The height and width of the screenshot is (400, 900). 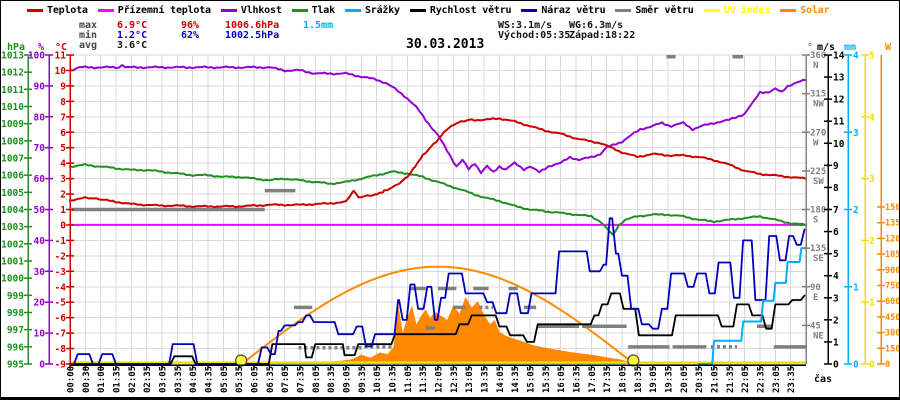 I want to click on stats-row-avg: avg 3.6°C, so click(x=206, y=46).